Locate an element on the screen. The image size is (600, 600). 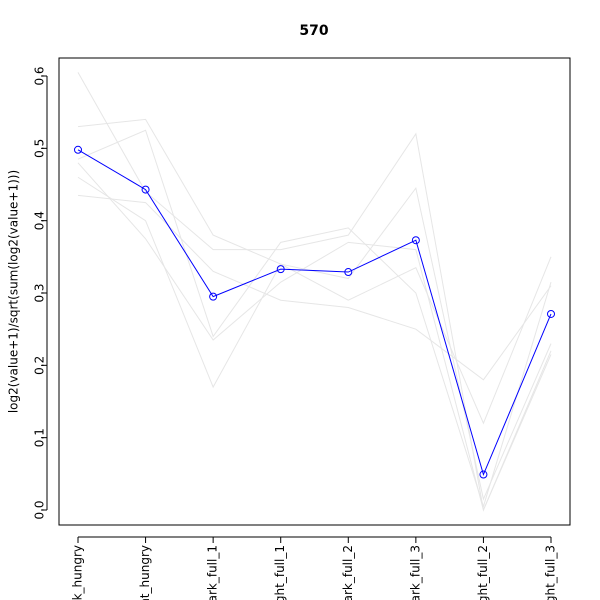
data-point-light_hungry is located at coordinates (145, 189).